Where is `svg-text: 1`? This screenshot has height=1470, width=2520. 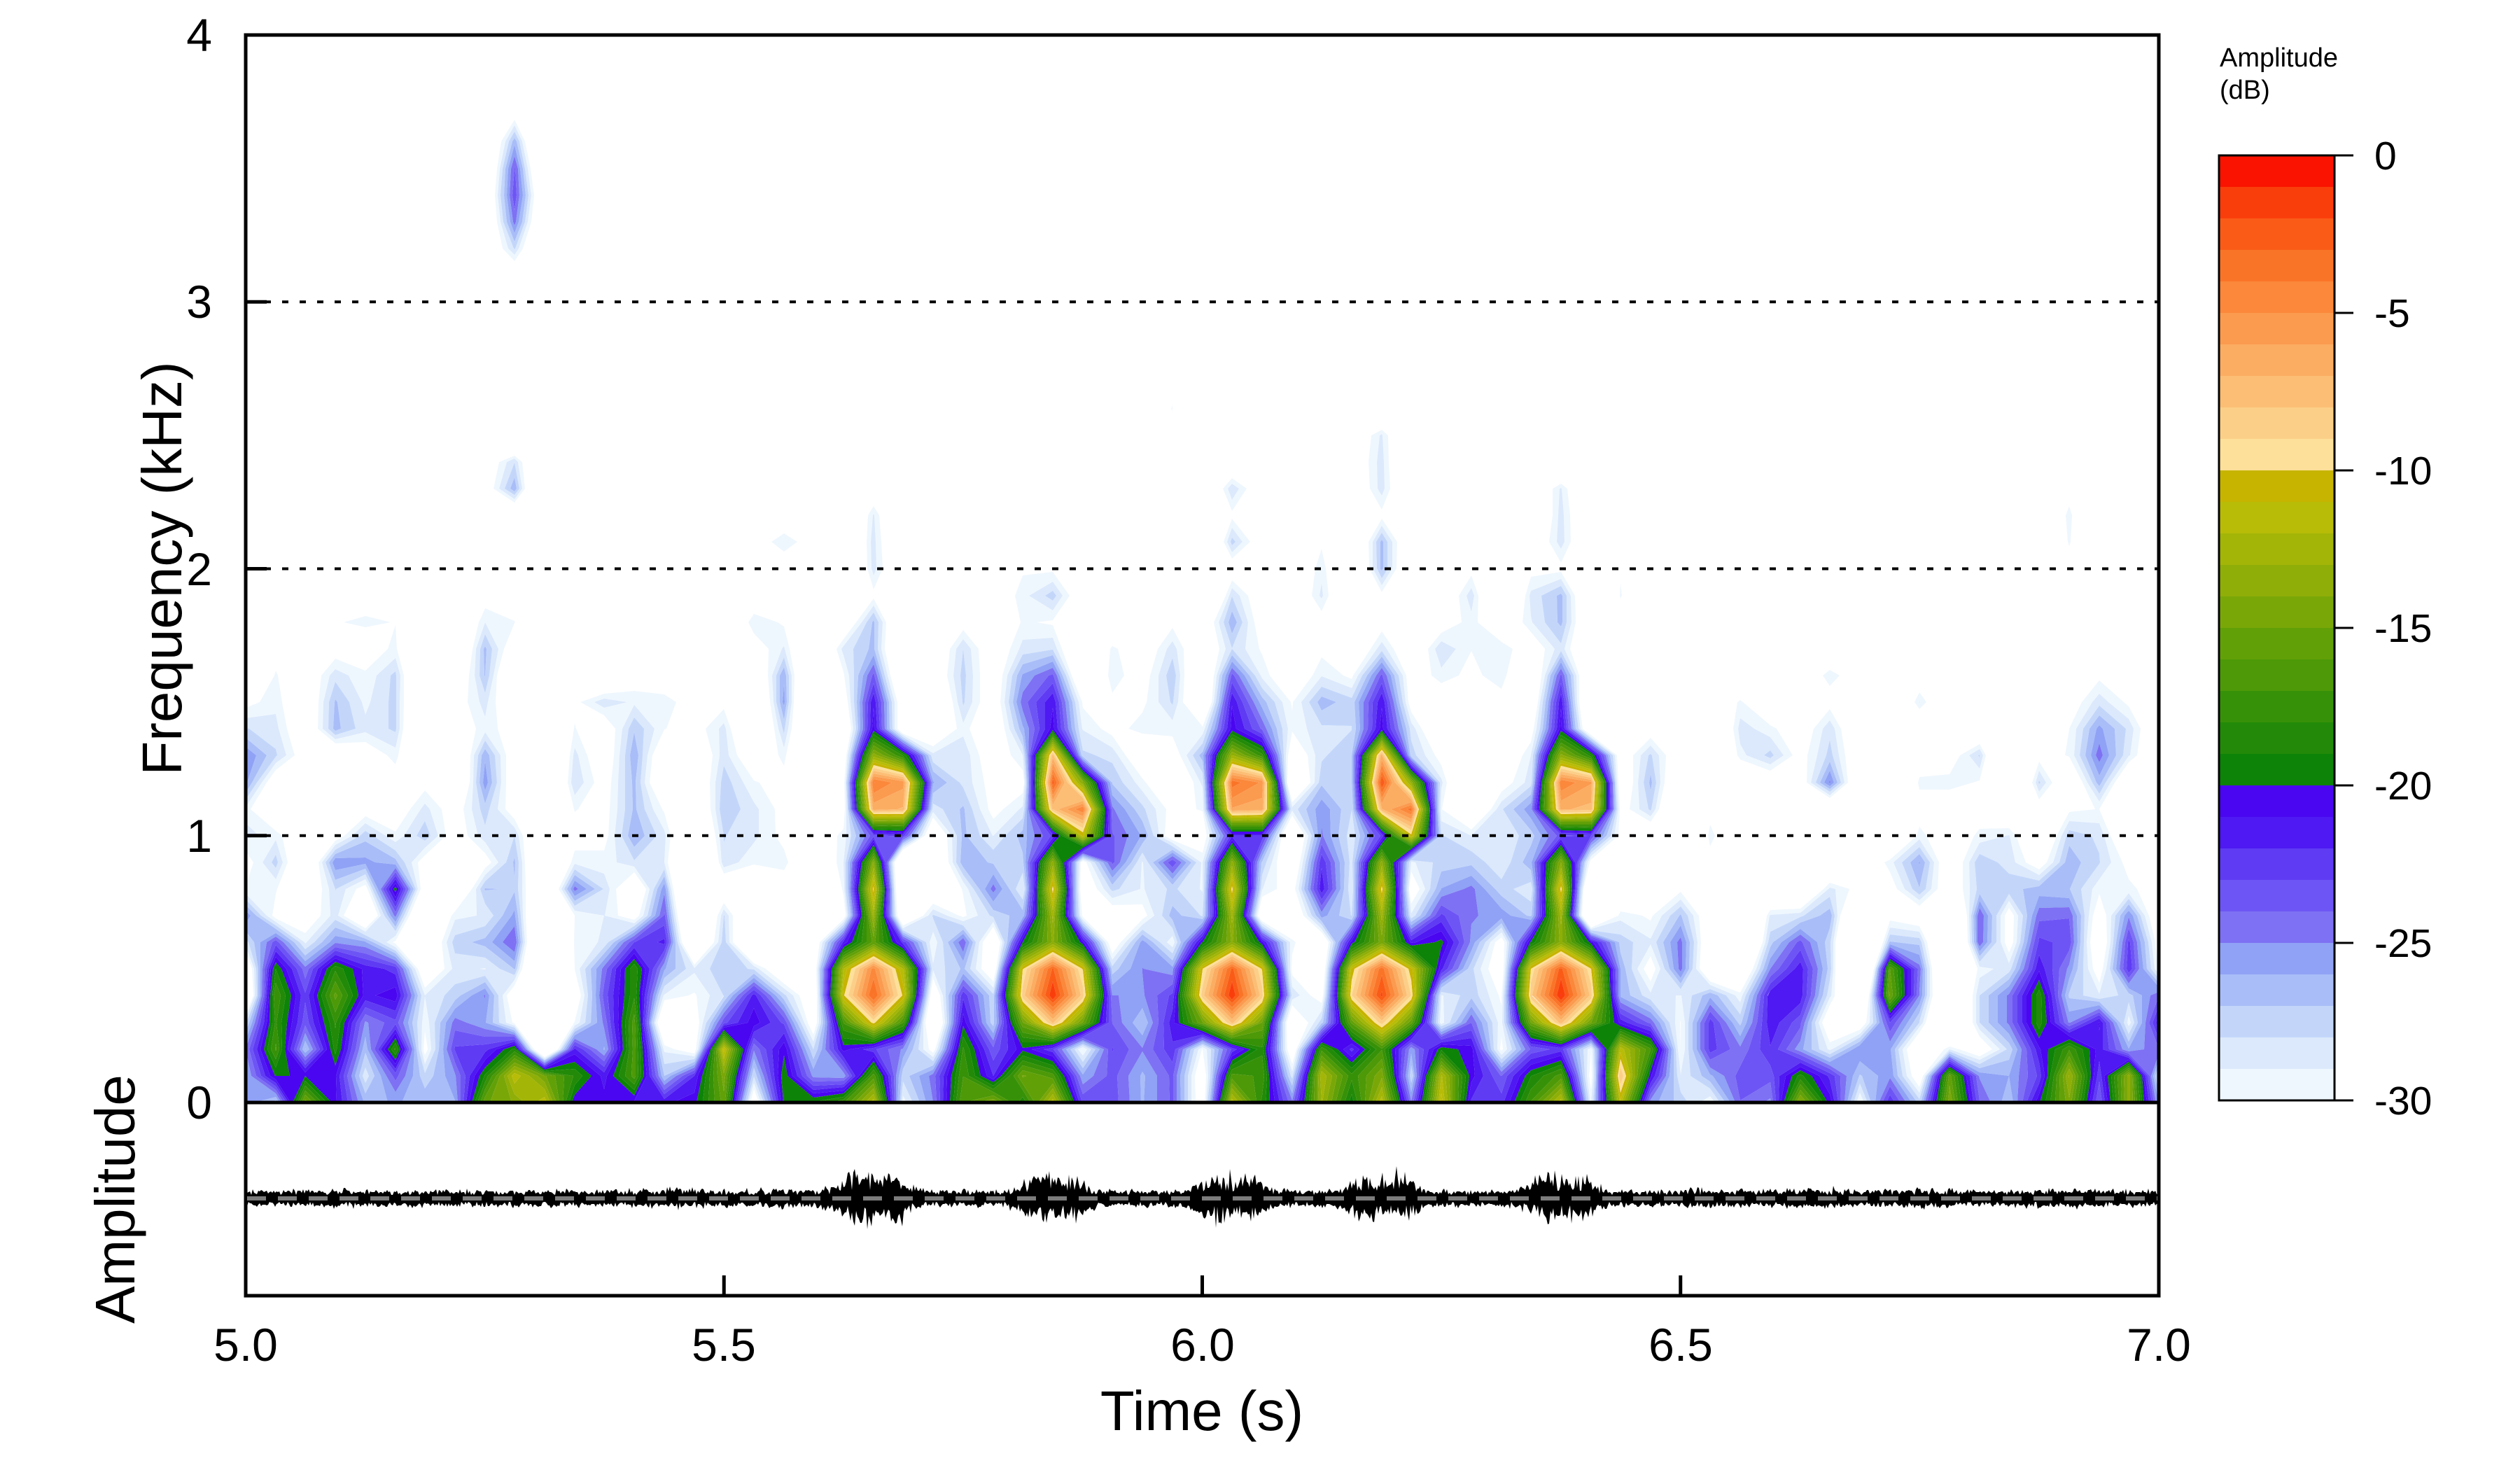
svg-text: 1 is located at coordinates (199, 836).